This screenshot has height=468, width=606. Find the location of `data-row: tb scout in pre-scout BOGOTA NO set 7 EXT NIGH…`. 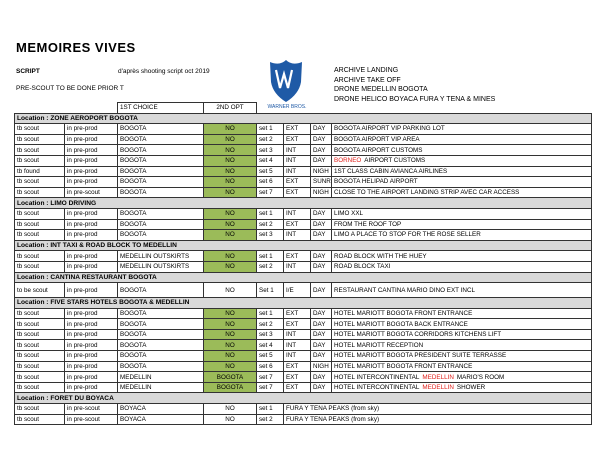

data-row: tb scout in pre-scout BOGOTA NO set 7 EXT NIGH… is located at coordinates (303, 192).